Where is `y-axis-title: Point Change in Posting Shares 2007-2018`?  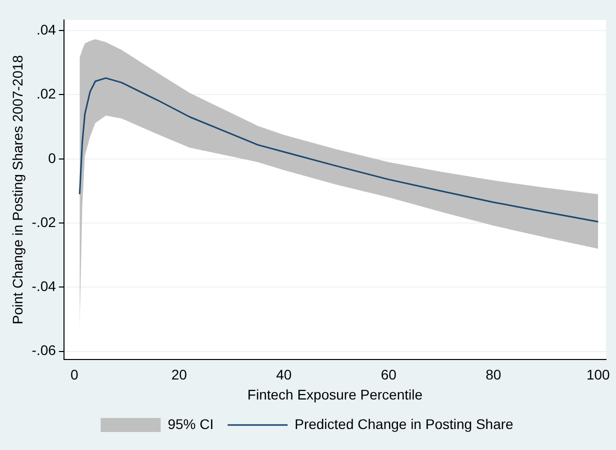
y-axis-title: Point Change in Posting Shares 2007-2018 is located at coordinates (17, 189).